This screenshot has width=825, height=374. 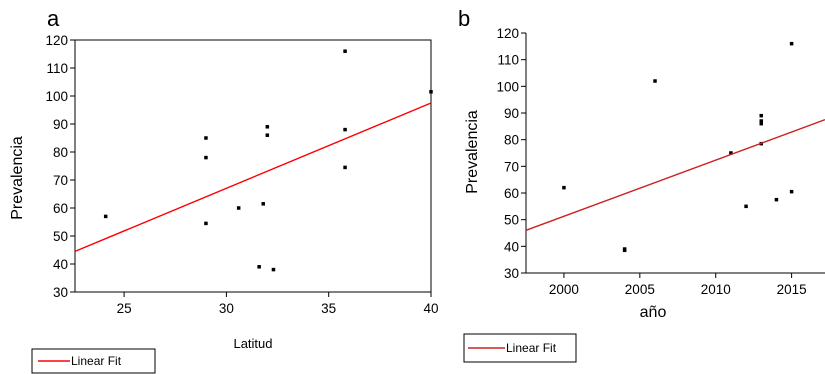 What do you see at coordinates (511, 166) in the screenshot?
I see `panel-b-y-tick-label: 70` at bounding box center [511, 166].